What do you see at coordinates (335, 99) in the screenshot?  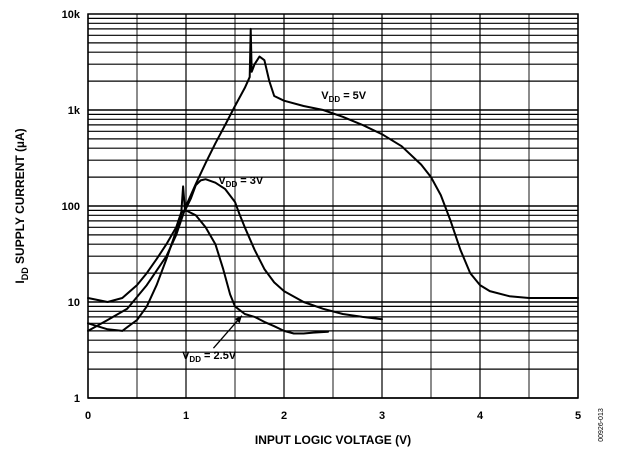 I see `series-label-5v-sub: DD` at bounding box center [335, 99].